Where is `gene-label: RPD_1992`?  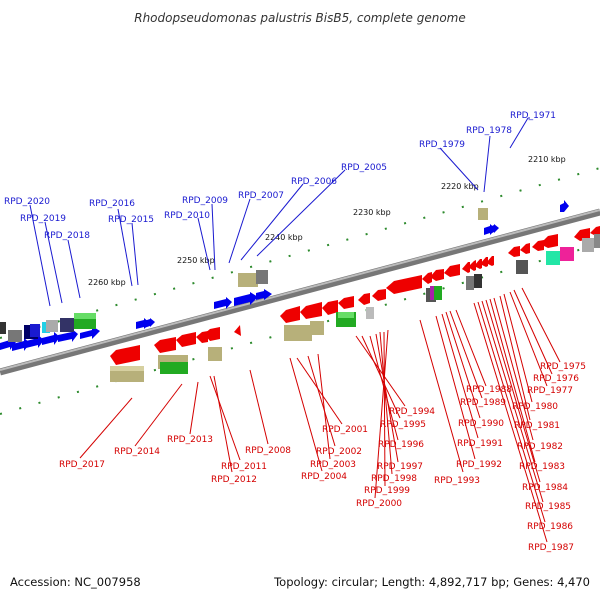 gene-label: RPD_1992 is located at coordinates (479, 465).